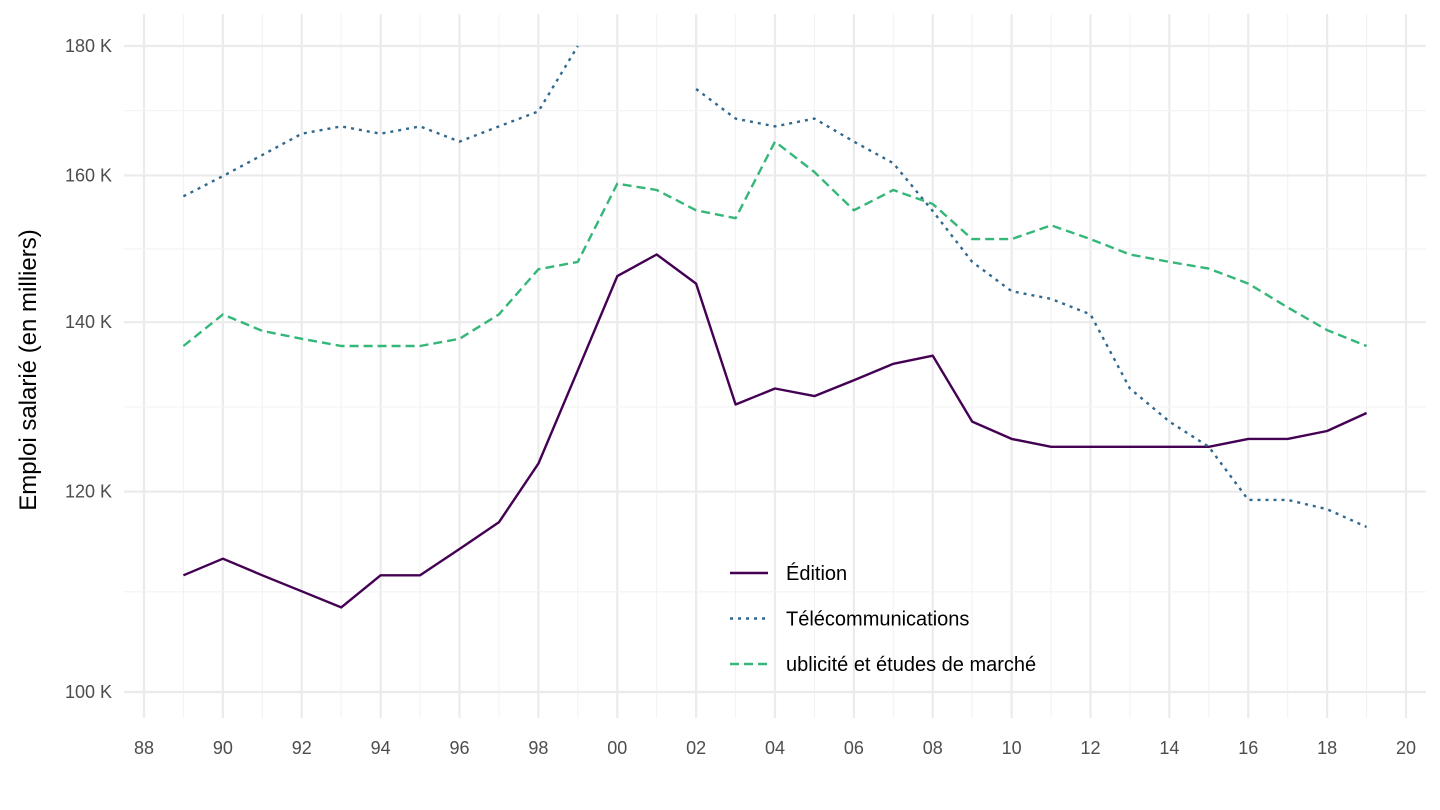 The width and height of the screenshot is (1440, 810). I want to click on x-tick-label: 20, so click(1406, 748).